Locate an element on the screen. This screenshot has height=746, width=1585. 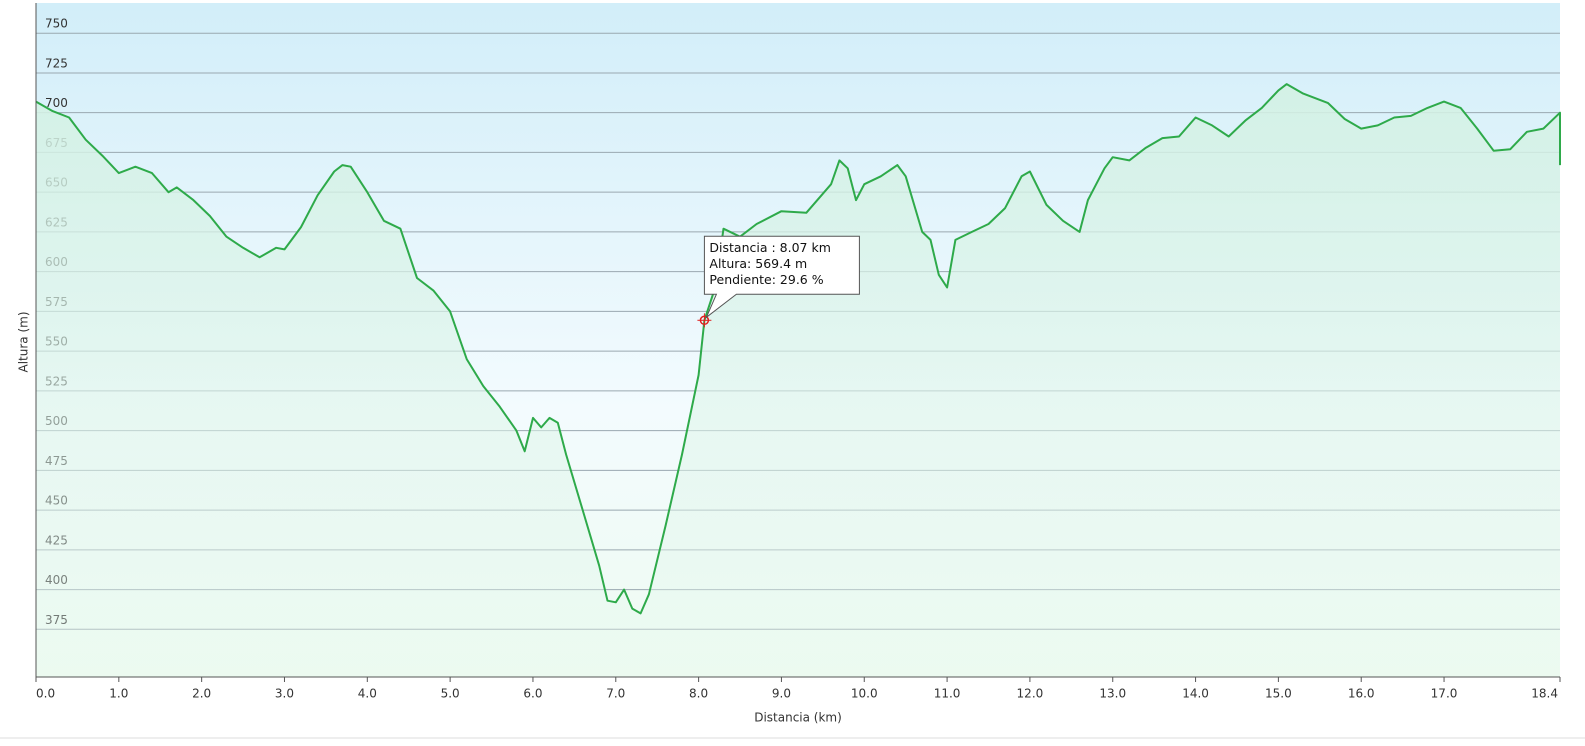
x-tick-label: 16.0 is located at coordinates (1361, 694).